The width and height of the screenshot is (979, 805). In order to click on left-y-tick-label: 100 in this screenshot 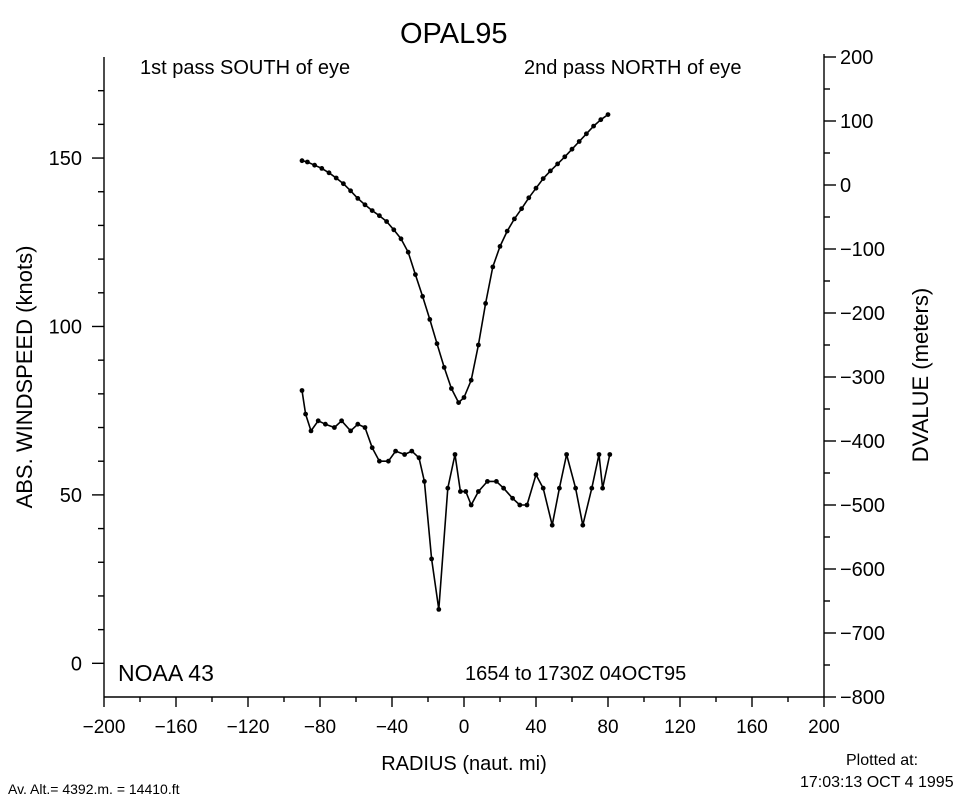, I will do `click(65, 327)`.